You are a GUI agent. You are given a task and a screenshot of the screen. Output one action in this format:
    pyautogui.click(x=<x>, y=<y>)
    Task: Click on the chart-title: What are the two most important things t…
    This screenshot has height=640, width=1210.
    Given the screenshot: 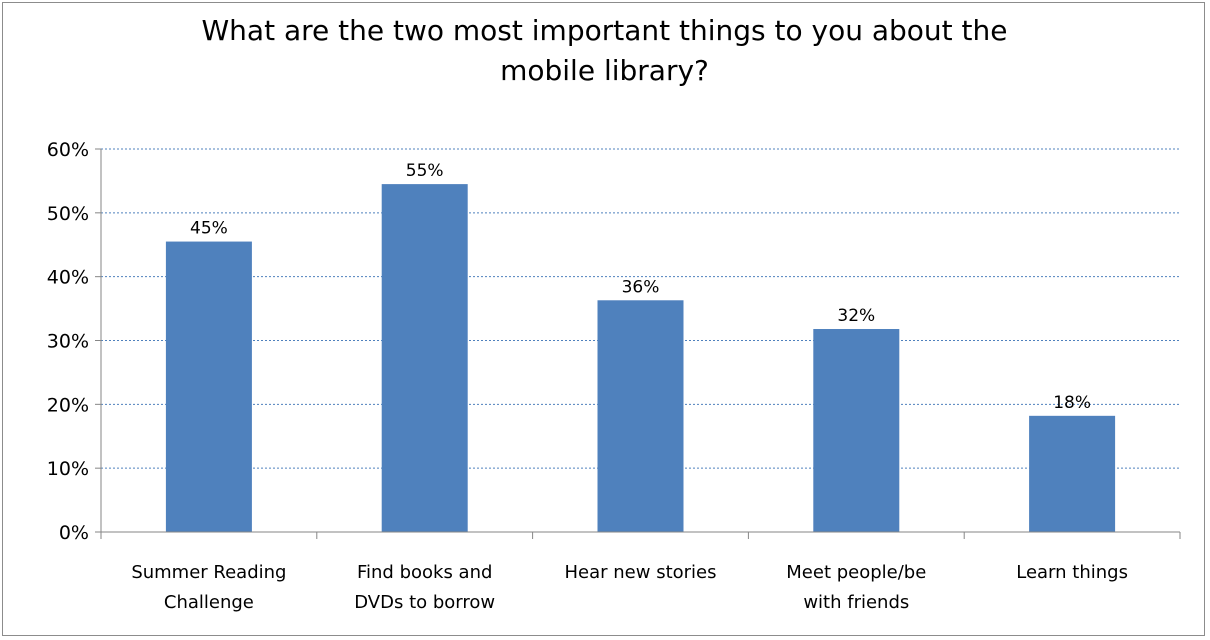 What is the action you would take?
    pyautogui.click(x=604, y=51)
    